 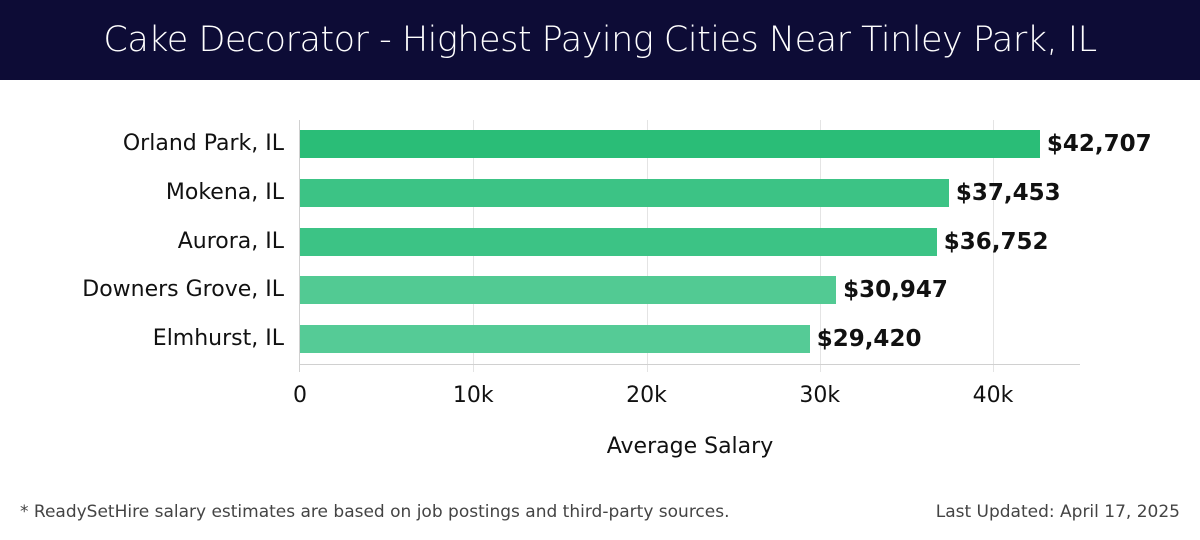 What do you see at coordinates (473, 395) in the screenshot?
I see `x-tick-label: 10k` at bounding box center [473, 395].